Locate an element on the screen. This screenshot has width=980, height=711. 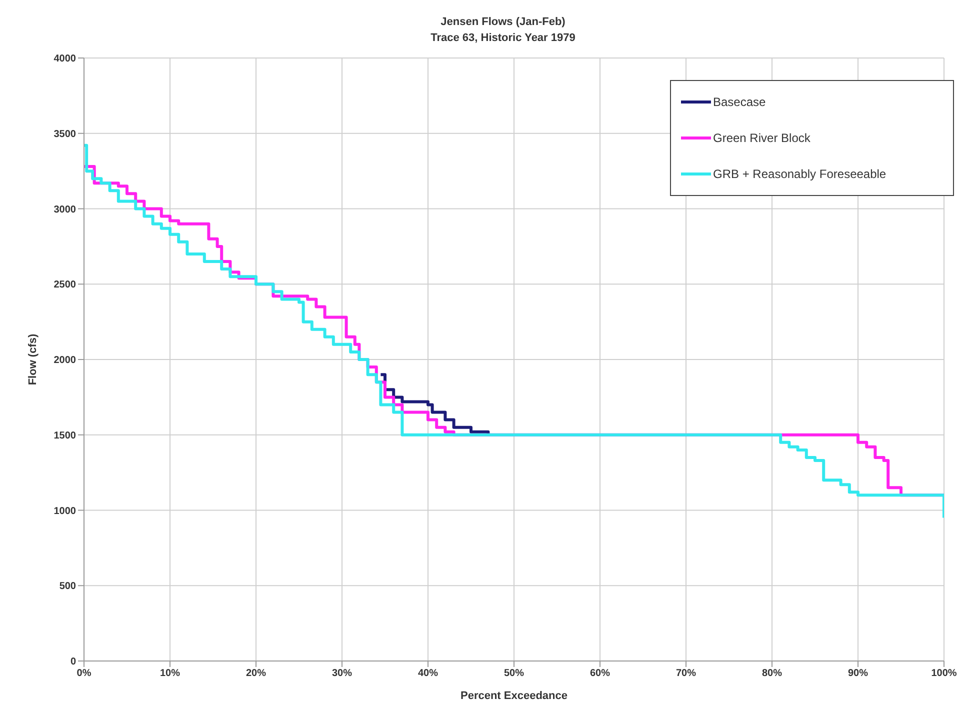
x-axis-title: Percent Exceedance is located at coordinates (514, 696).